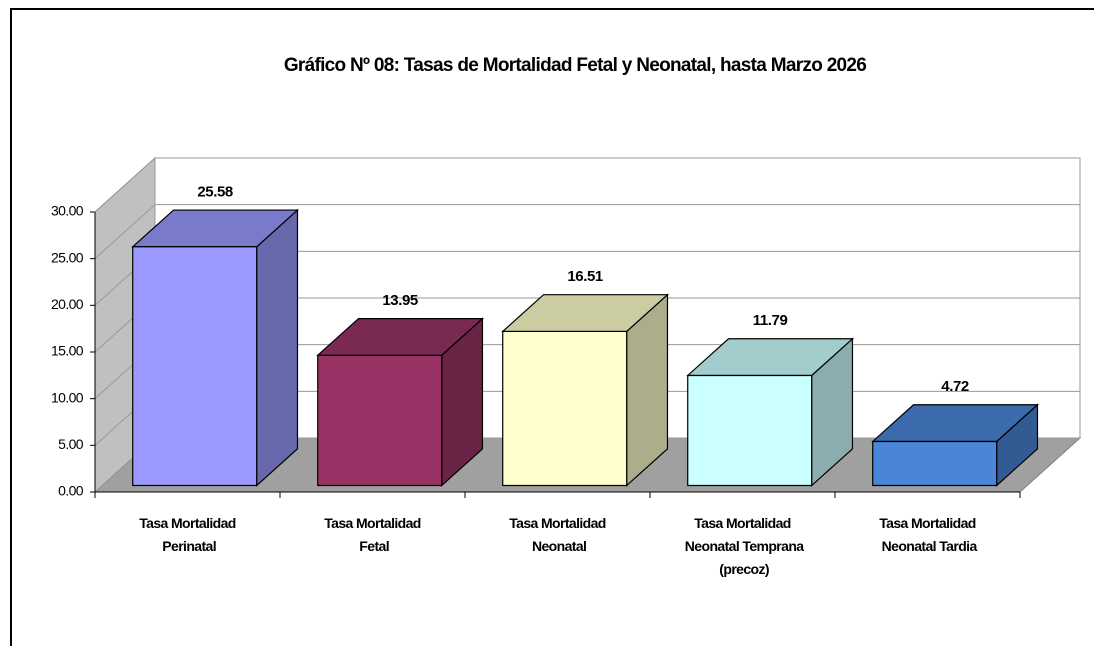 This screenshot has width=1094, height=646. I want to click on y-tick-label: 5.00, so click(71, 444).